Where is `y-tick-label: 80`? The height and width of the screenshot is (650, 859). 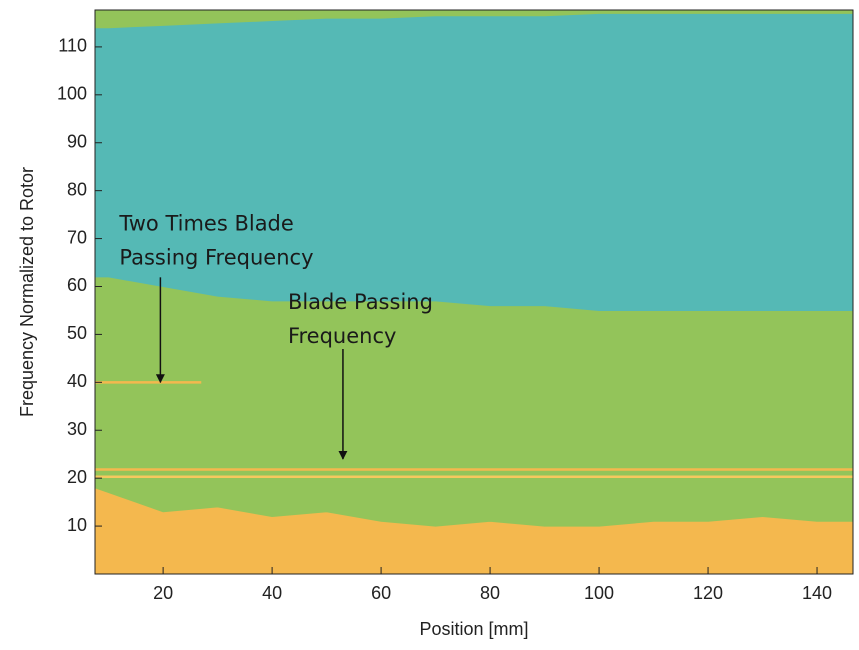 y-tick-label: 80 is located at coordinates (77, 189).